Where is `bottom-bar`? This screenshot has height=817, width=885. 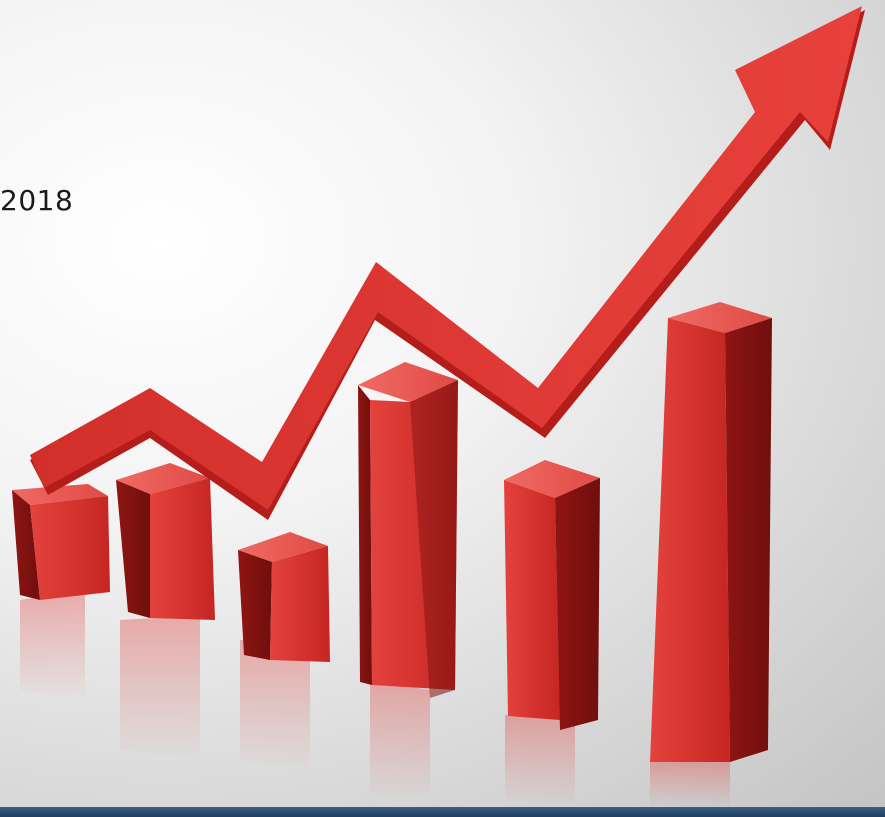 bottom-bar is located at coordinates (442, 812).